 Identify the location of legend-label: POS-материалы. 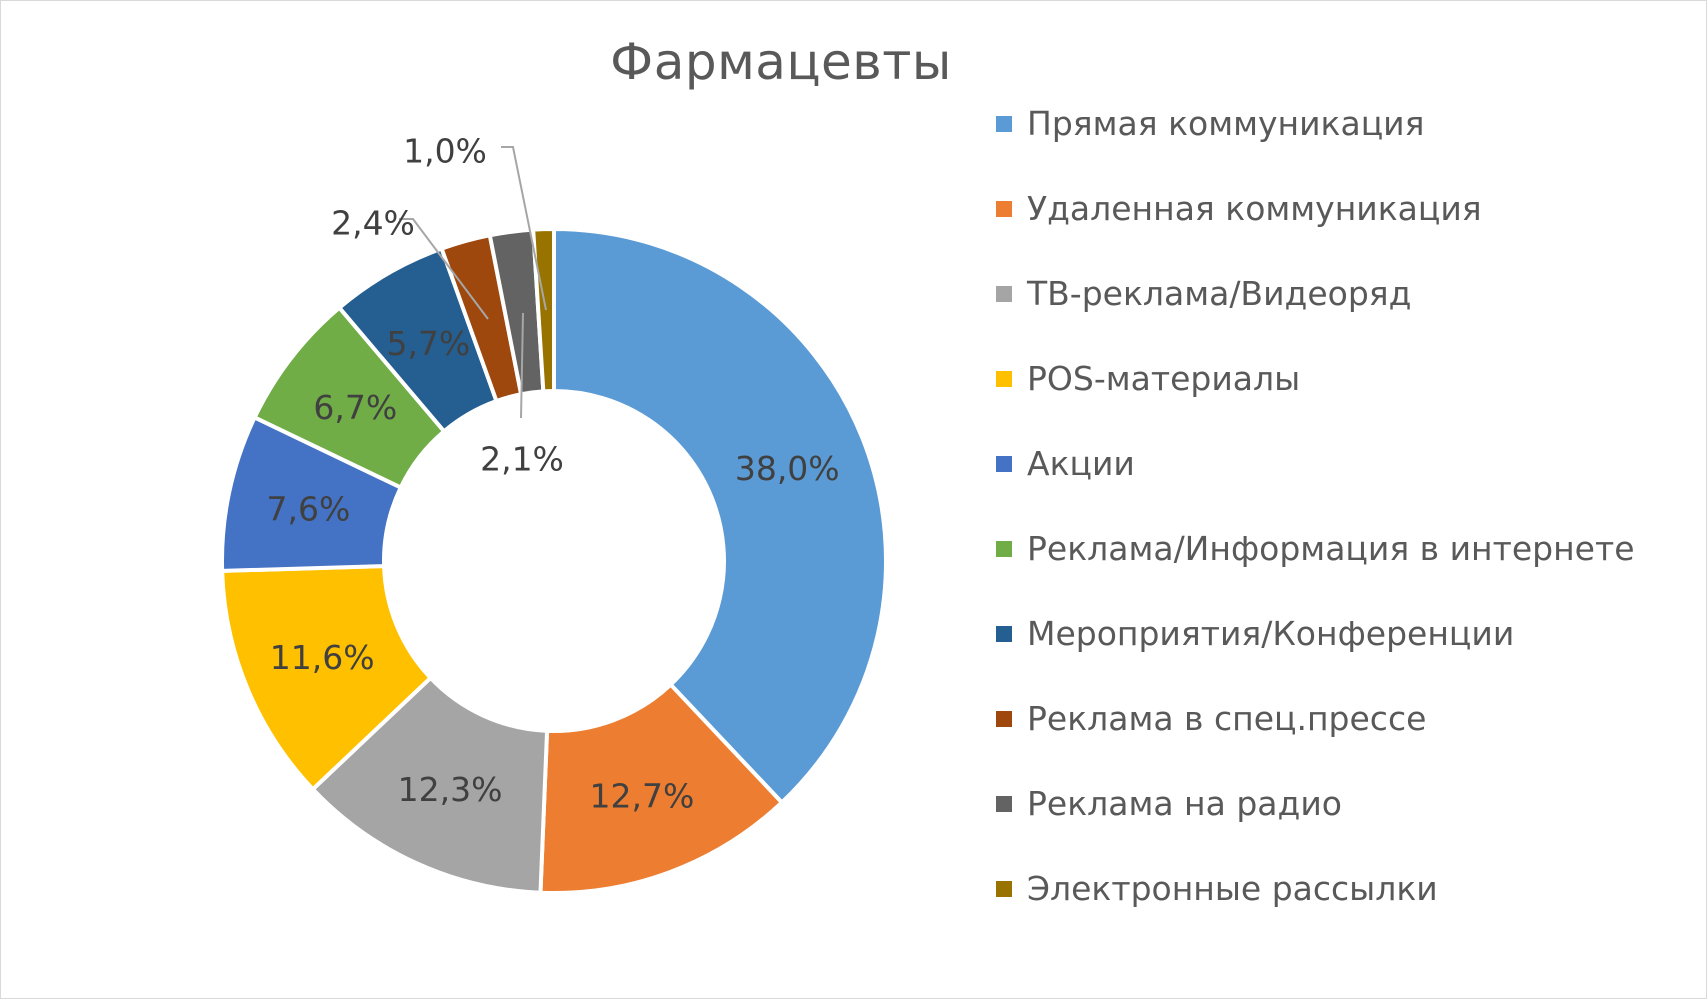
(1164, 378).